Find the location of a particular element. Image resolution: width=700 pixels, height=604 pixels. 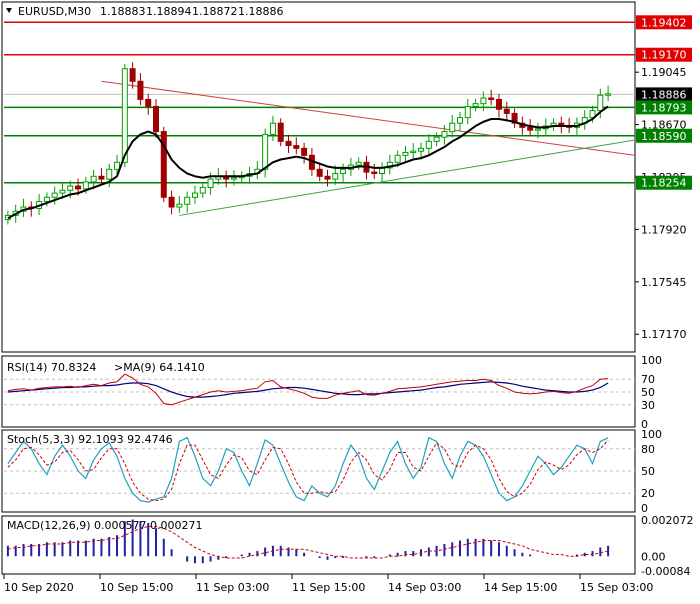

time-label: 11 Sep 03:00 is located at coordinates (232, 587).